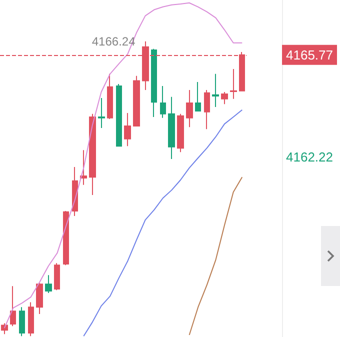 The image size is (340, 337). What do you see at coordinates (310, 157) in the screenshot?
I see `y-tick-label: 4162.22` at bounding box center [310, 157].